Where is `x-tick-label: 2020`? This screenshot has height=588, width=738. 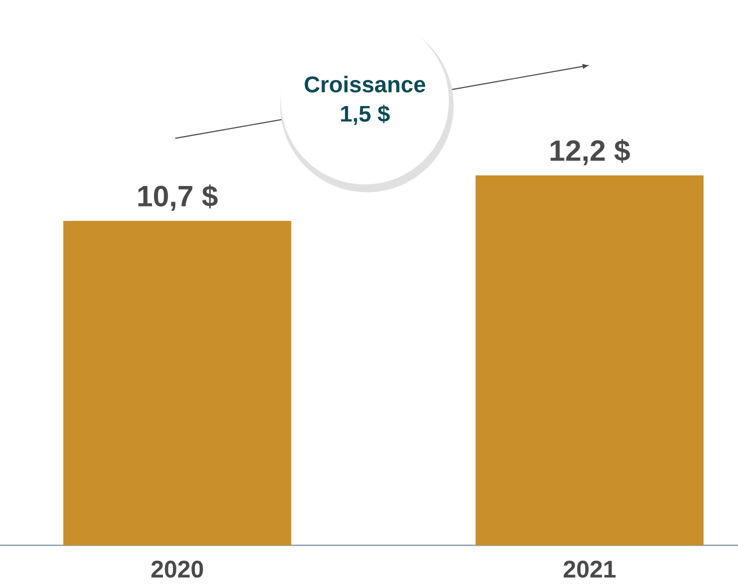
x-tick-label: 2020 is located at coordinates (177, 569).